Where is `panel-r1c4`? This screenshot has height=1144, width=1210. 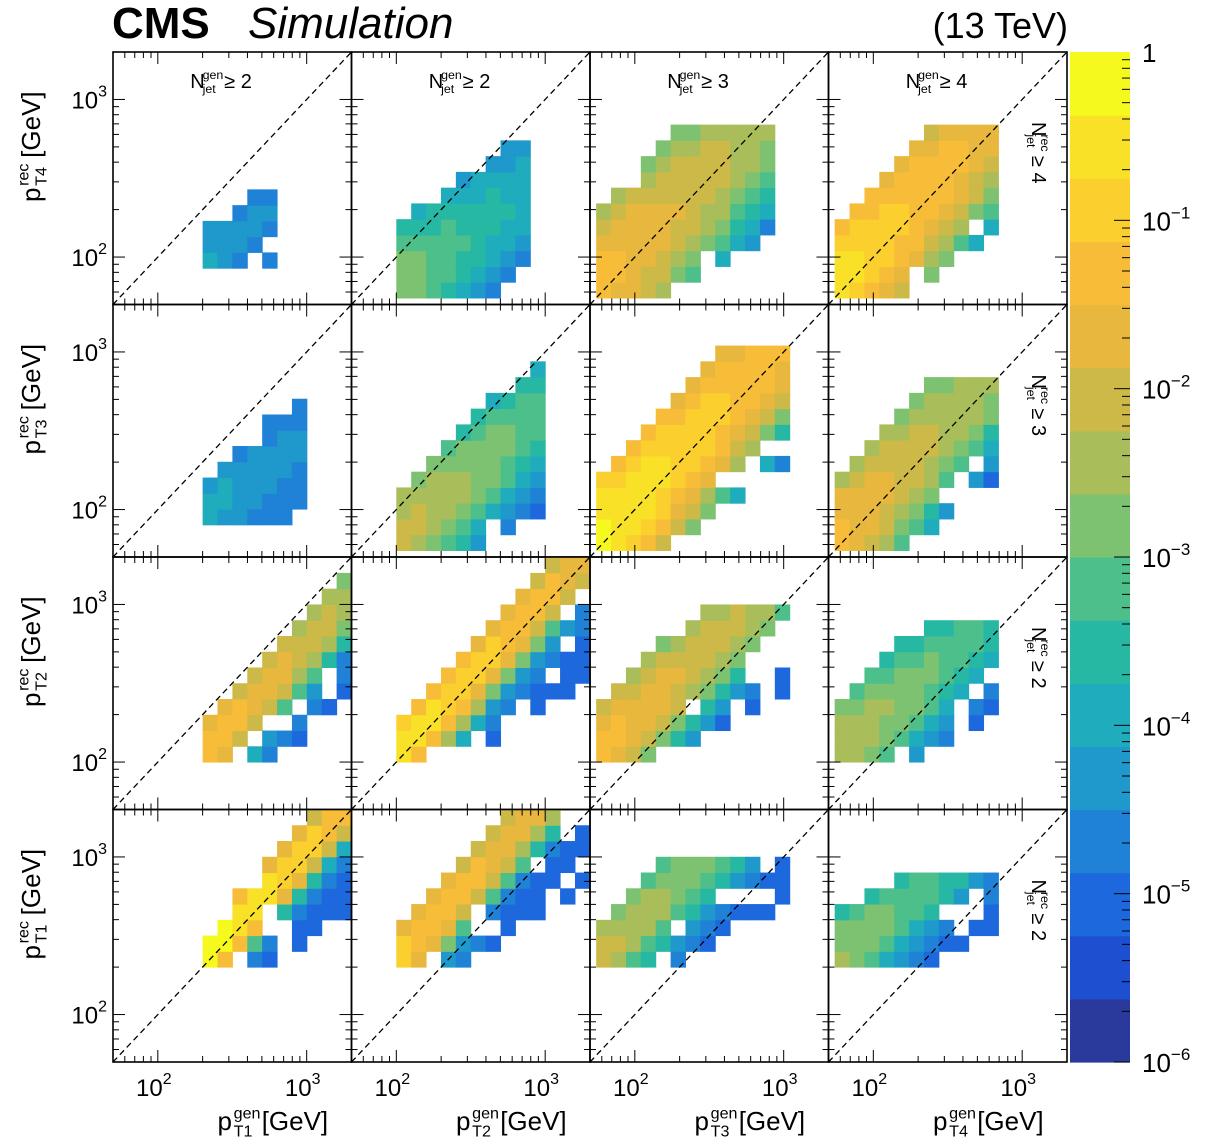
panel-r1c4 is located at coordinates (947, 935).